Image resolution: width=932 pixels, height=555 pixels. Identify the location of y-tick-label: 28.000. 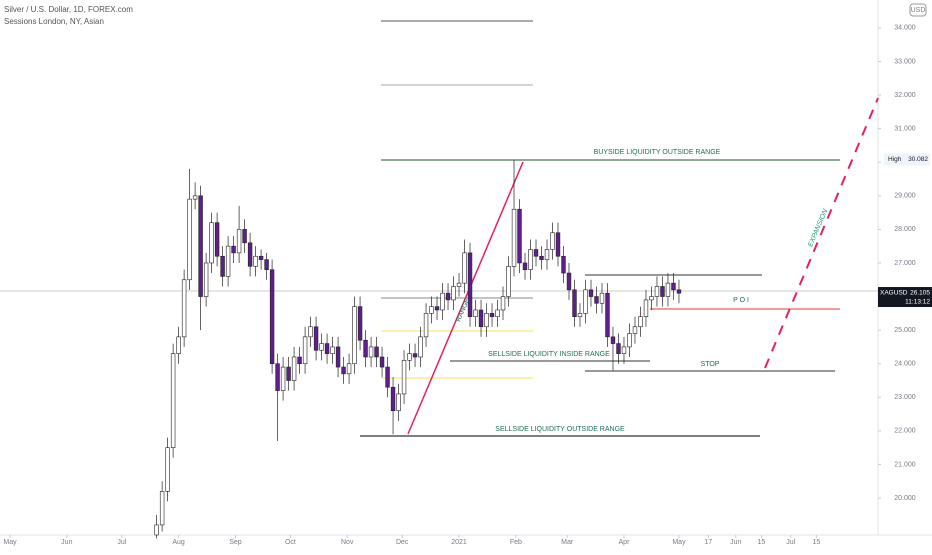
(905, 229).